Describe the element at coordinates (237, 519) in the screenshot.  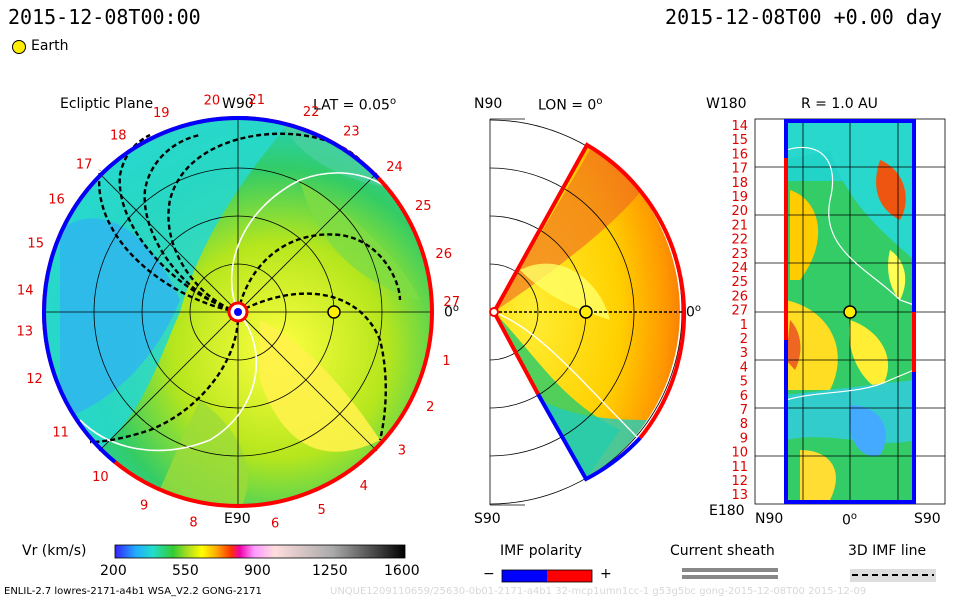
I see `ecliptic-bottom-label: E90` at that location.